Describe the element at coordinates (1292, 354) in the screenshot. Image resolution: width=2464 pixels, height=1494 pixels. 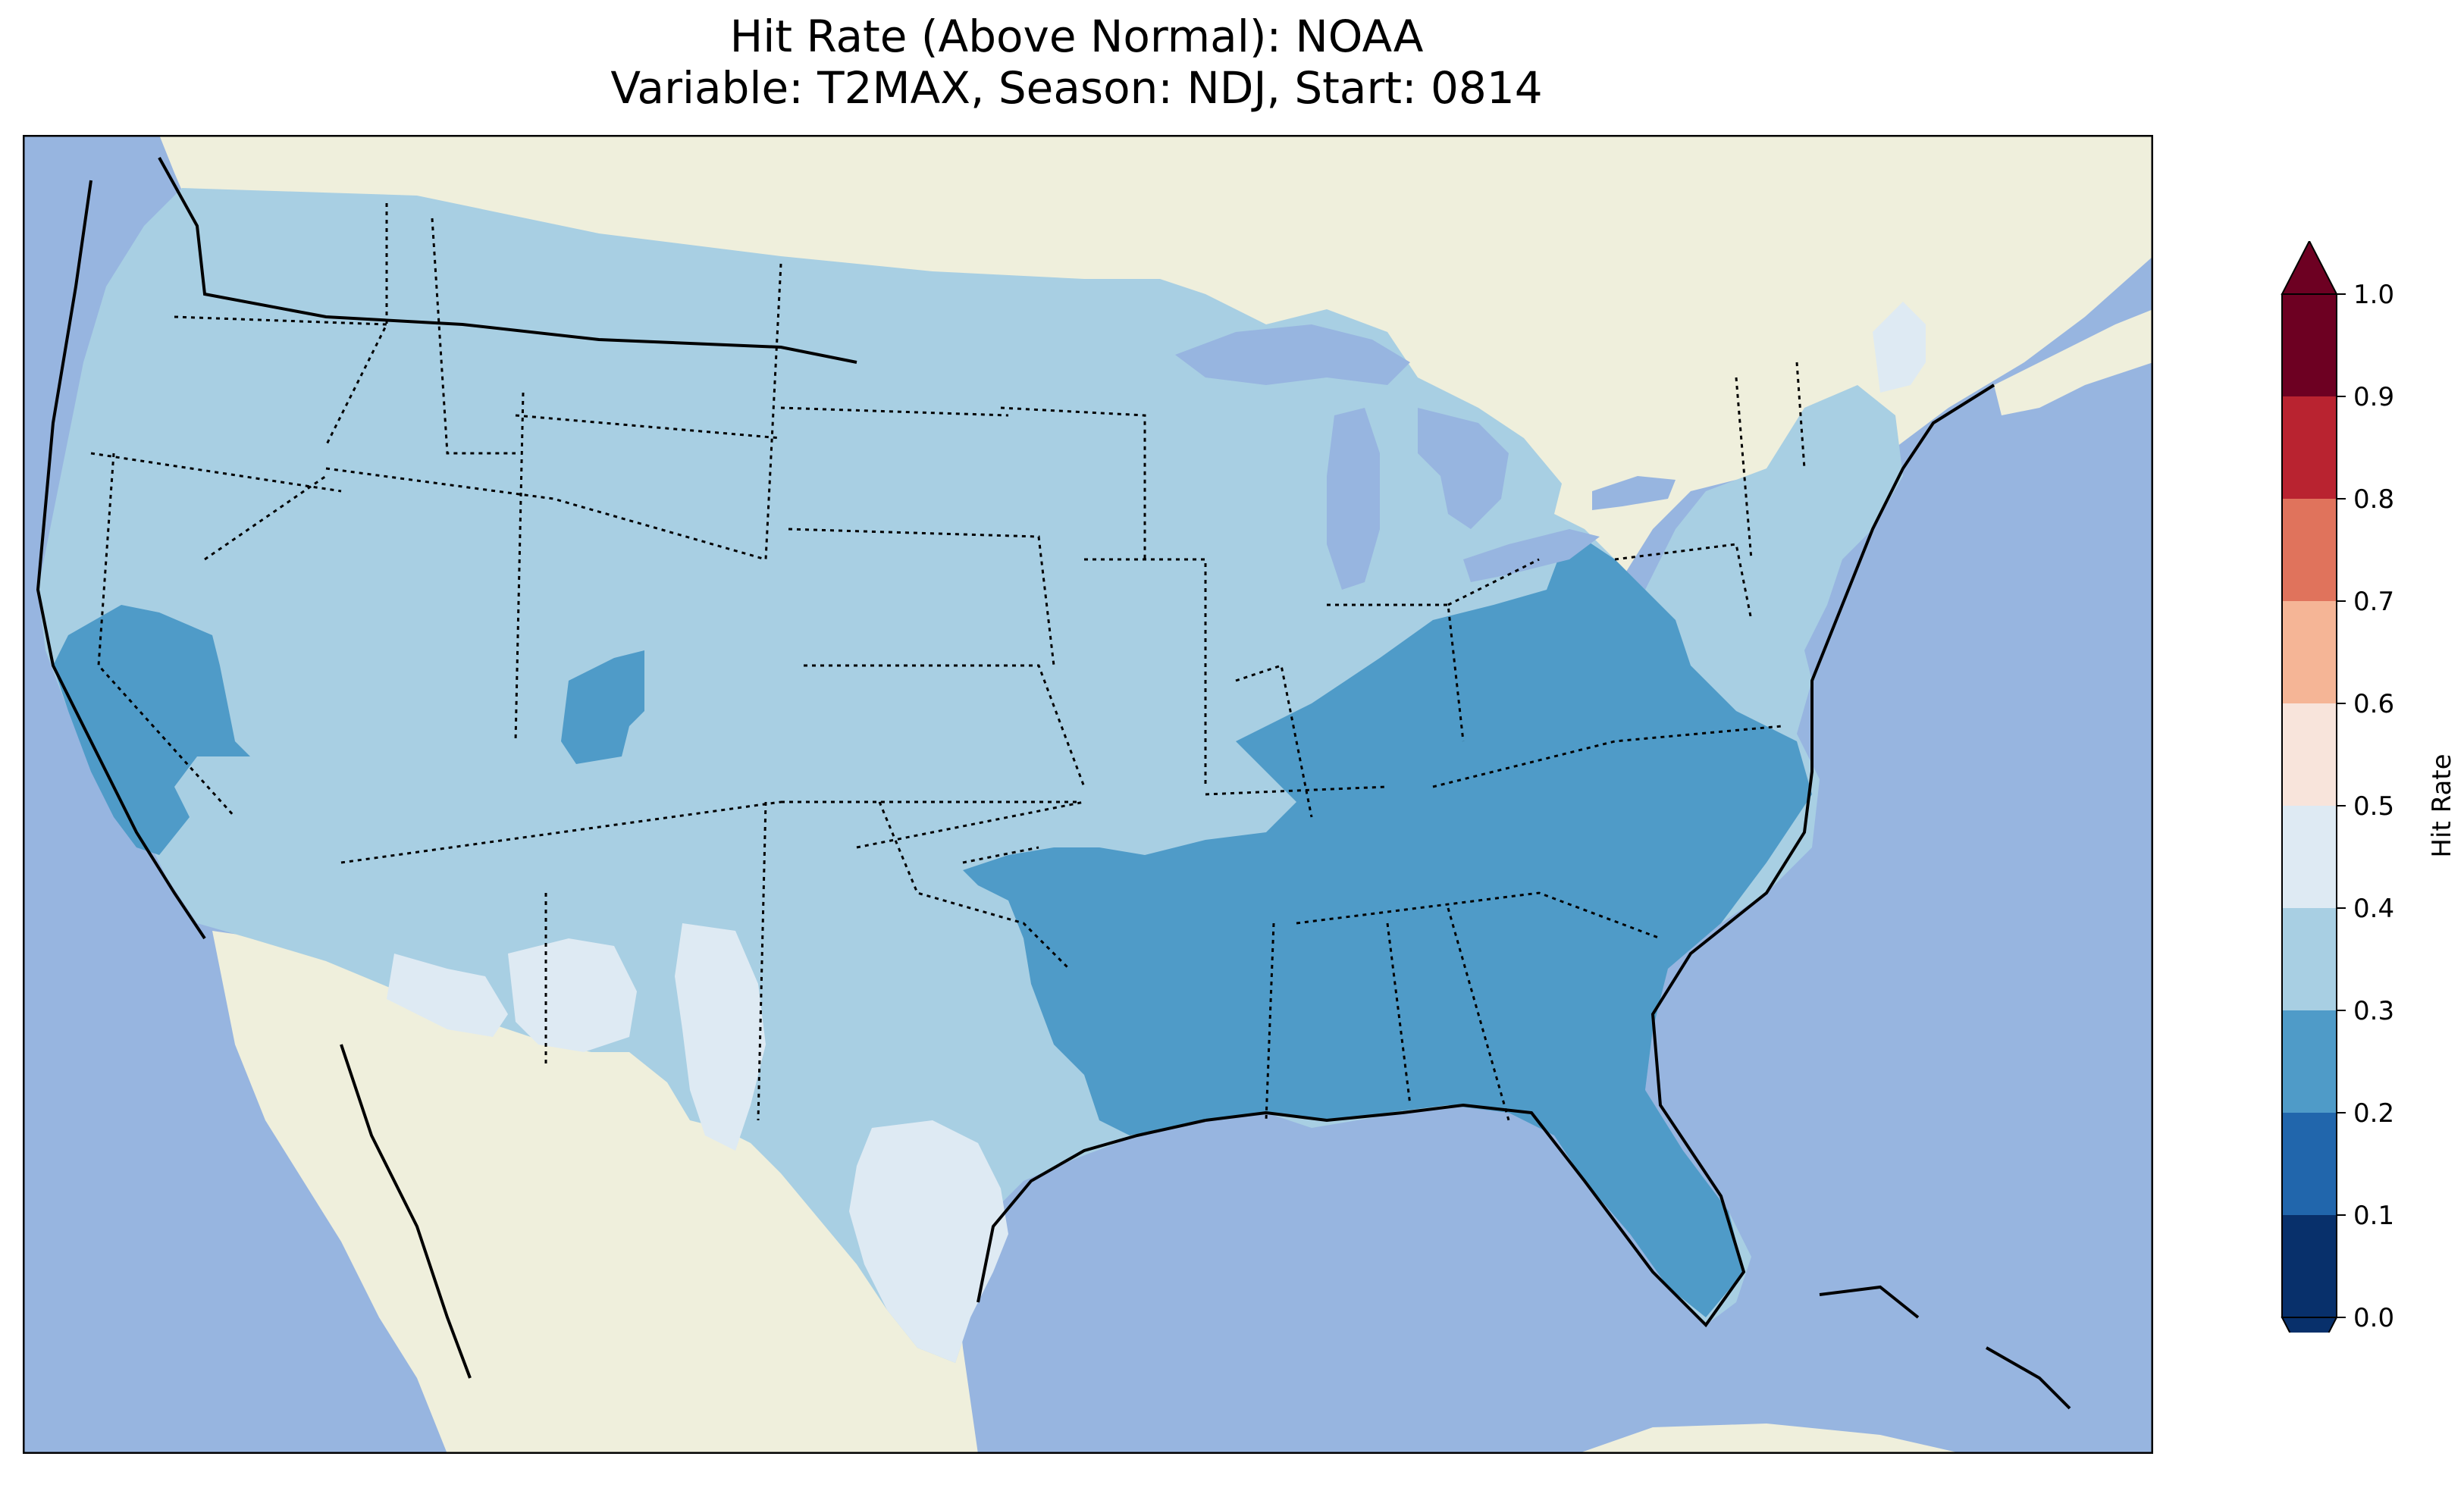
I see `lake-superior` at that location.